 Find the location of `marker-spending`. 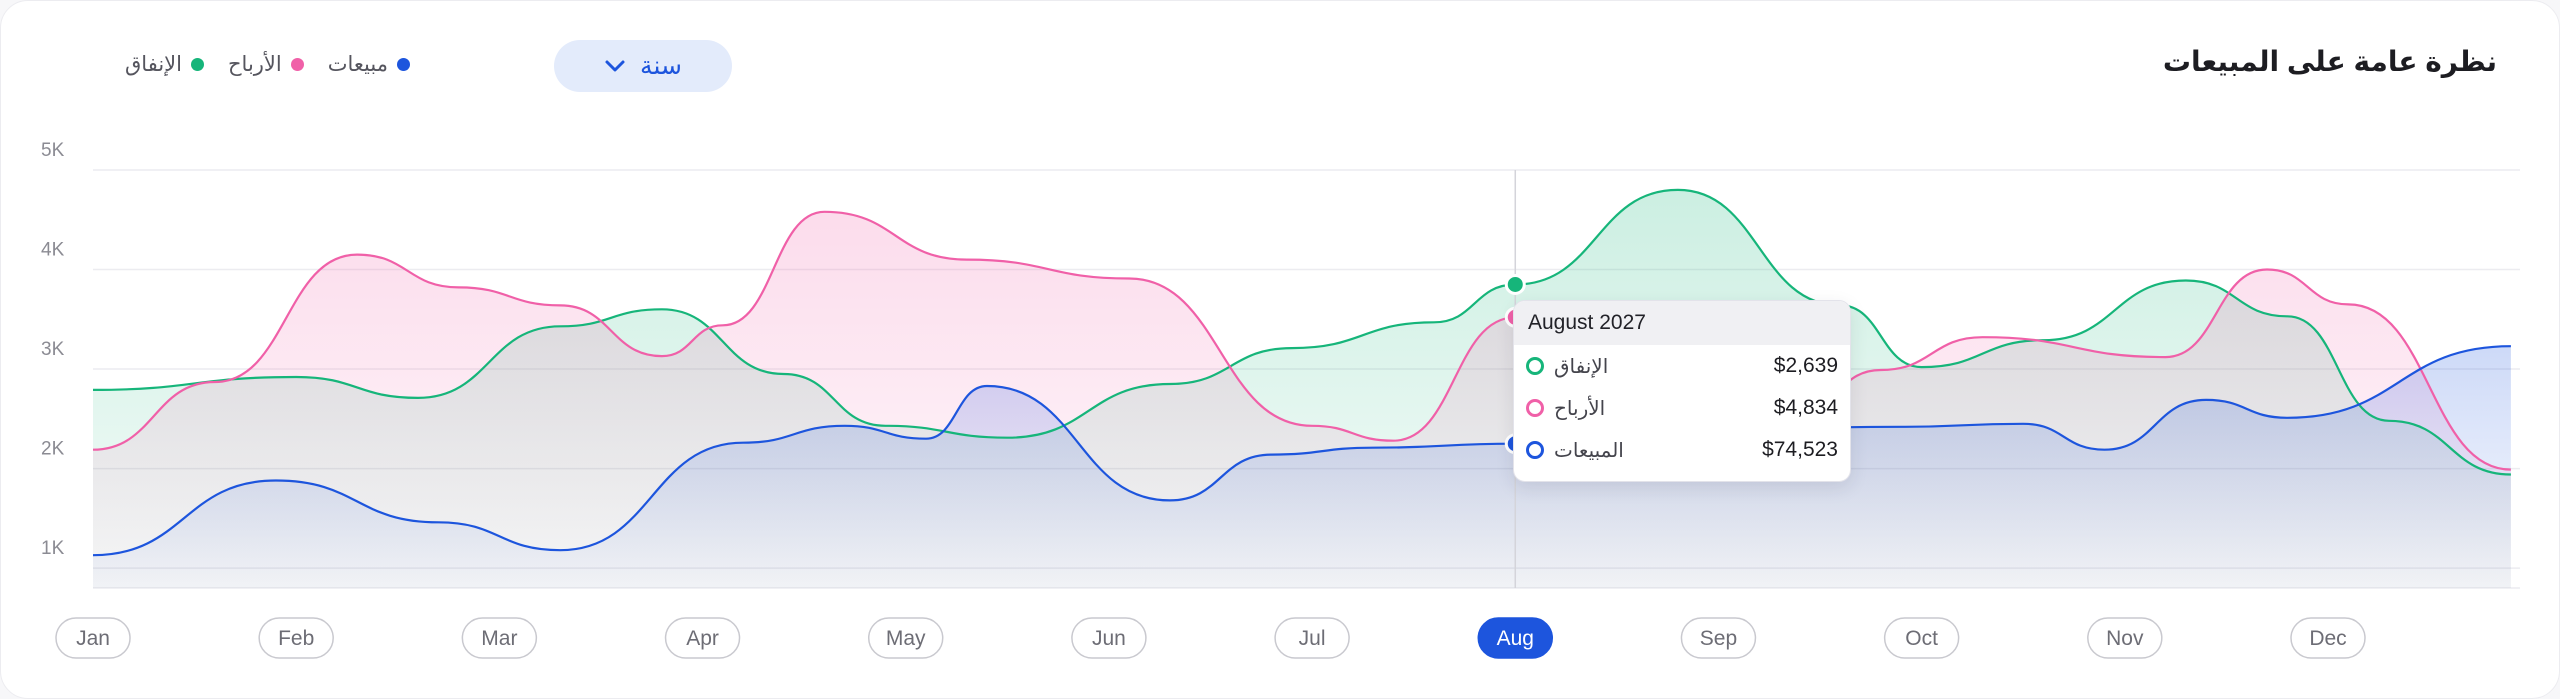

marker-spending is located at coordinates (1515, 284).